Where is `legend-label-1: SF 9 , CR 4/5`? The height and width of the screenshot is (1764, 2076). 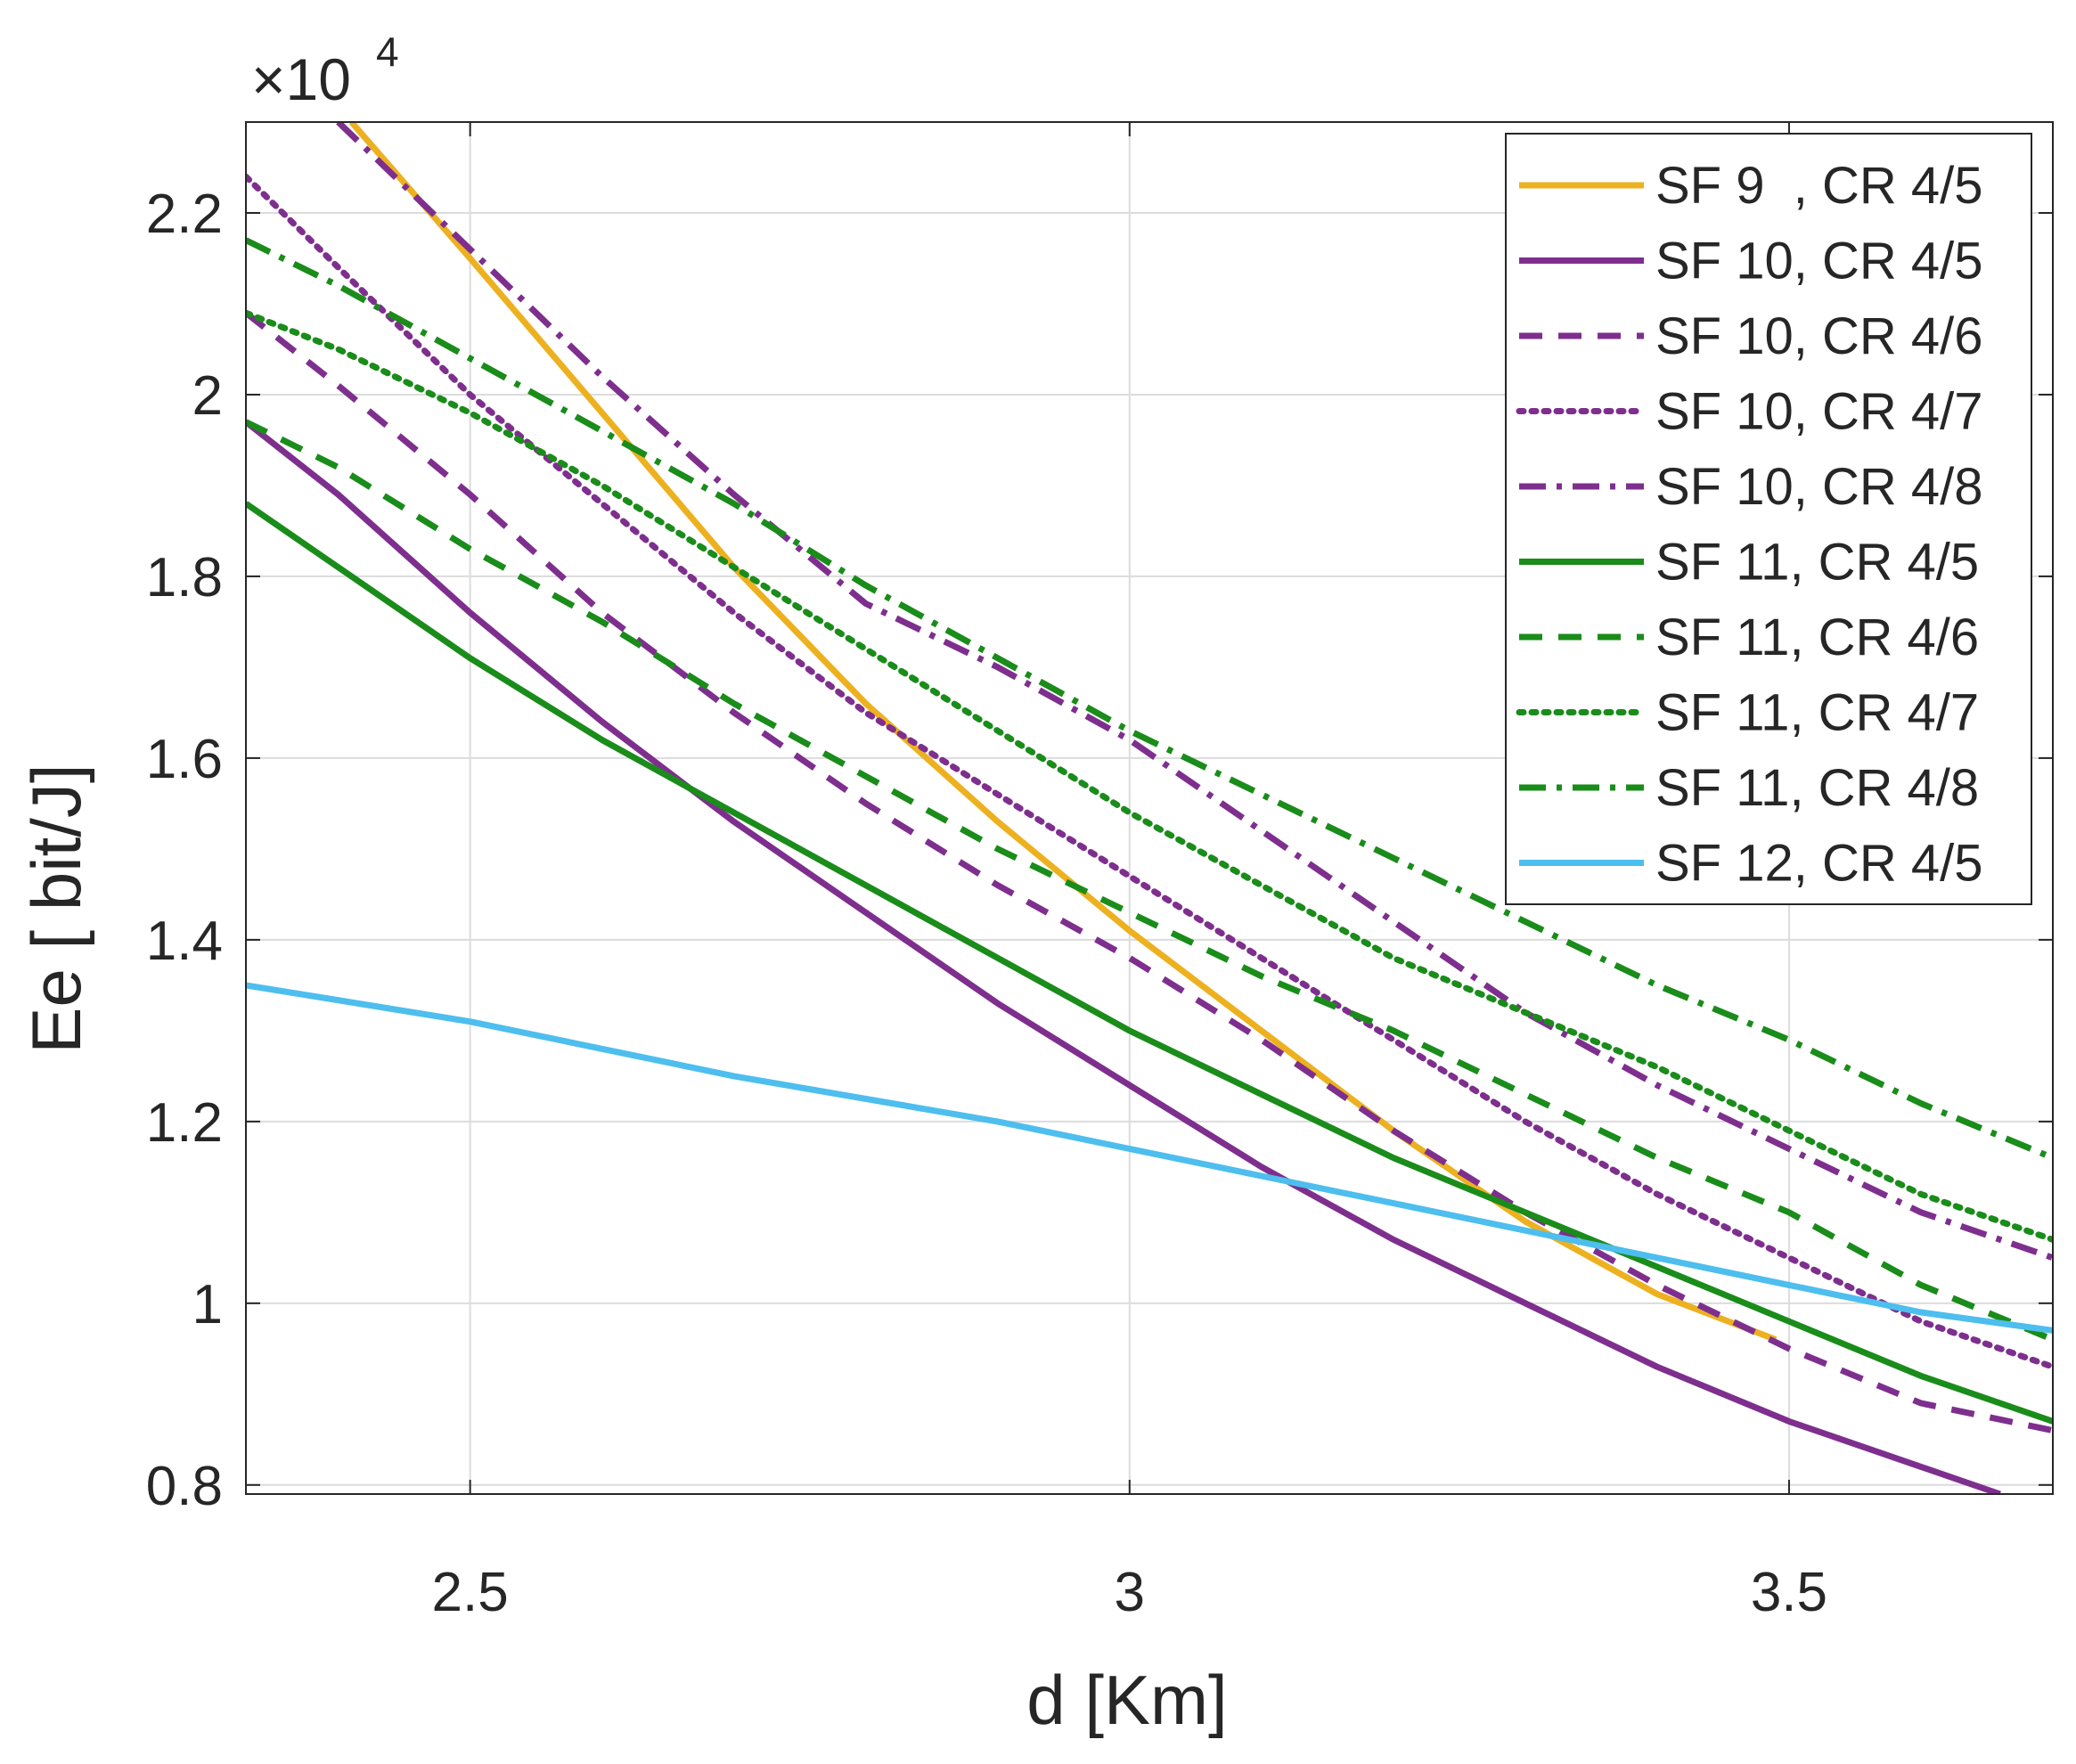
legend-label-1: SF 9 , CR 4/5 is located at coordinates (1818, 186).